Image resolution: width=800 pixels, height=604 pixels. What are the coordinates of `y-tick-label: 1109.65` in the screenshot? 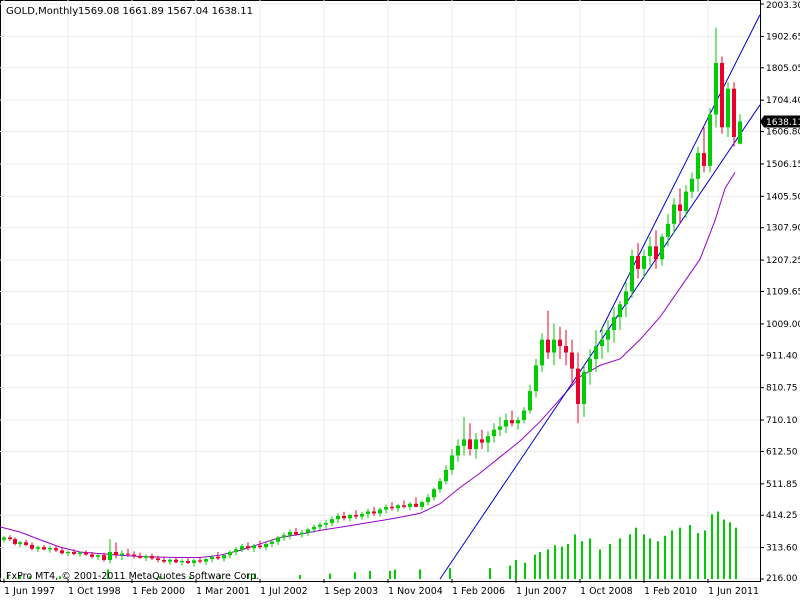 It's located at (783, 293).